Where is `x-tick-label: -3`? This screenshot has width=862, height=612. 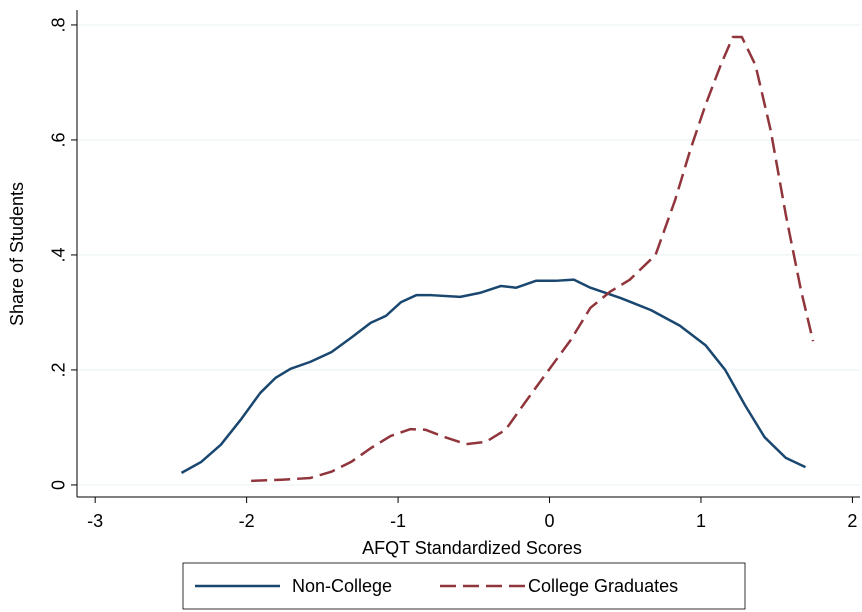 x-tick-label: -3 is located at coordinates (95, 521).